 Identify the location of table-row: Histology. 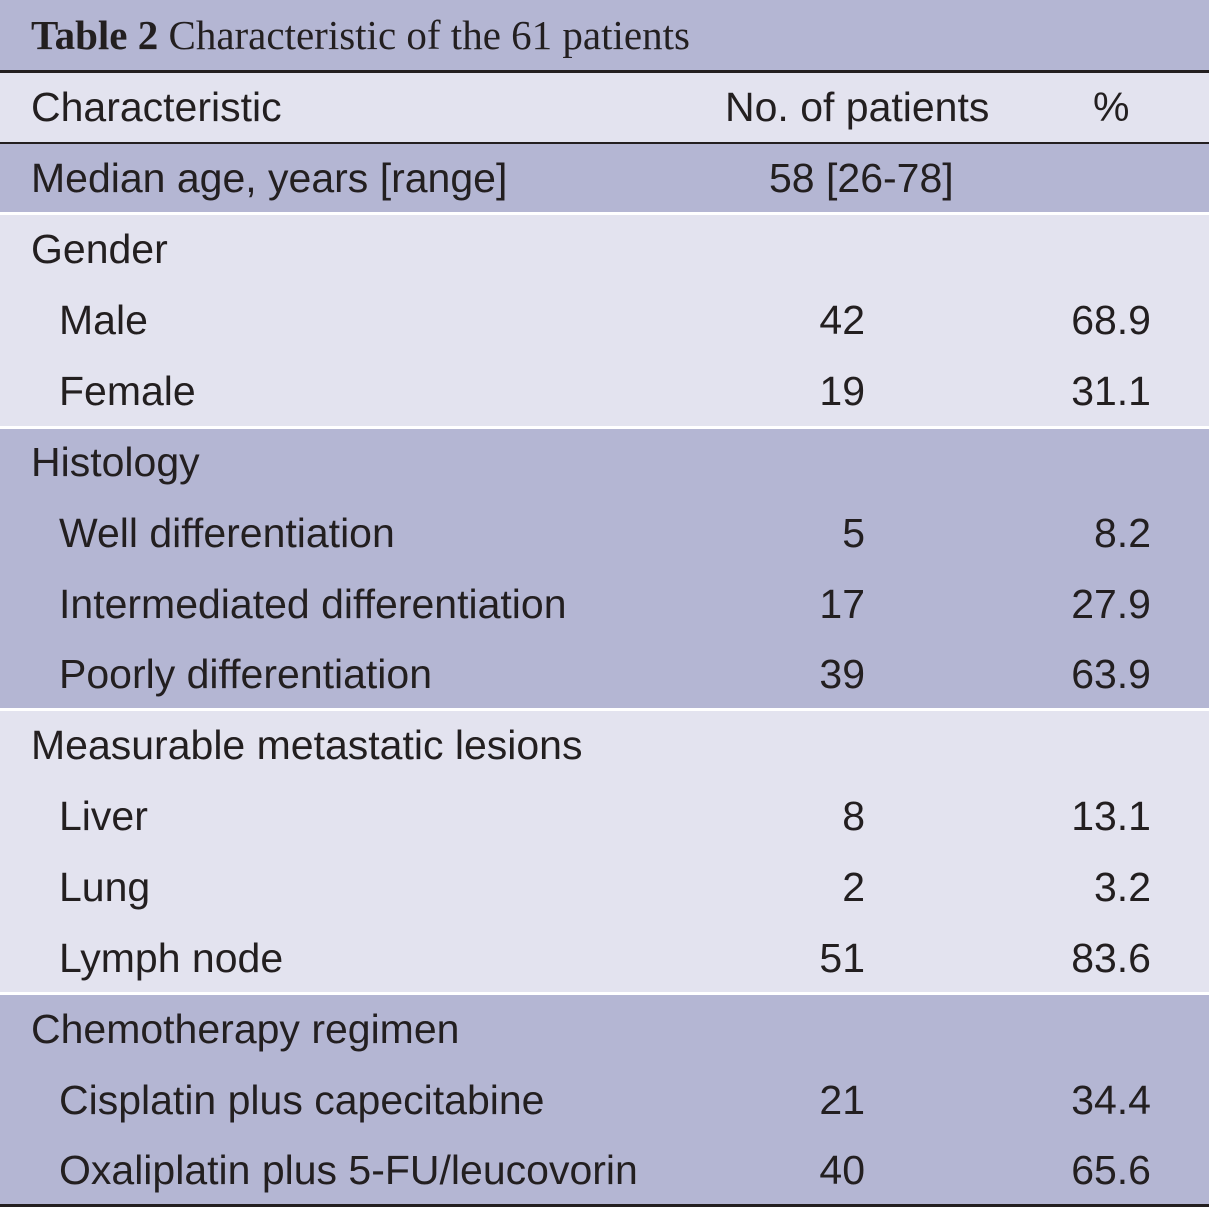
(604, 462).